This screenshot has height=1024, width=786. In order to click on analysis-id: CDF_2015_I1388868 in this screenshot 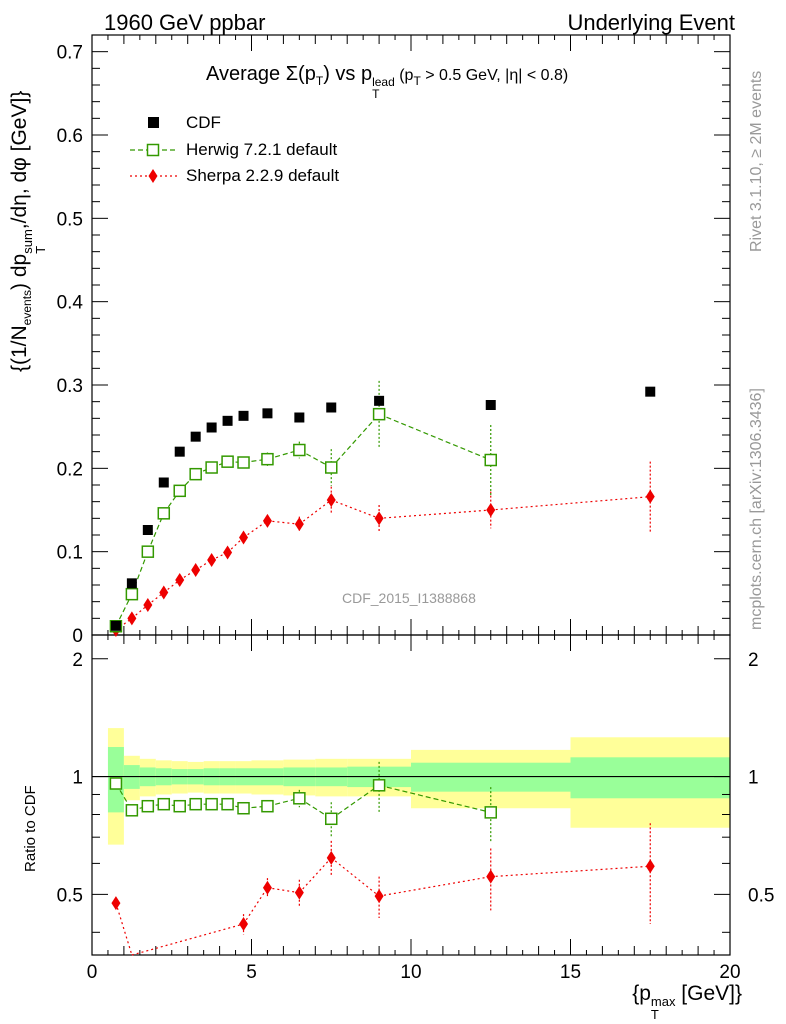, I will do `click(409, 598)`.